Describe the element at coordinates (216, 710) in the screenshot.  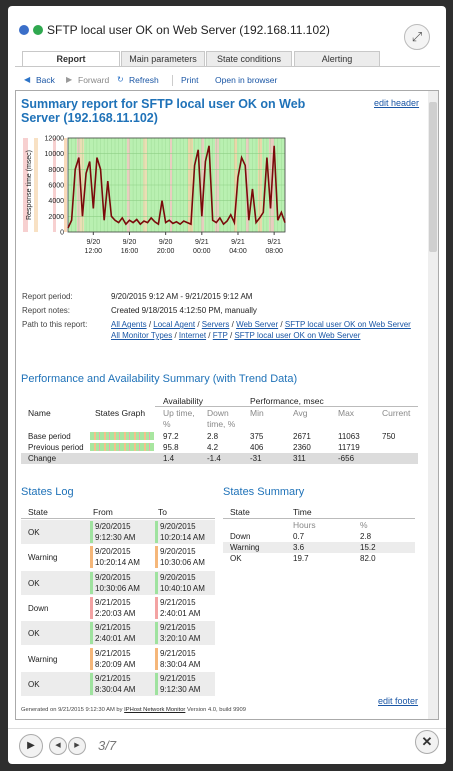
I see `footer-text: Version 4.0, build 9909` at that location.